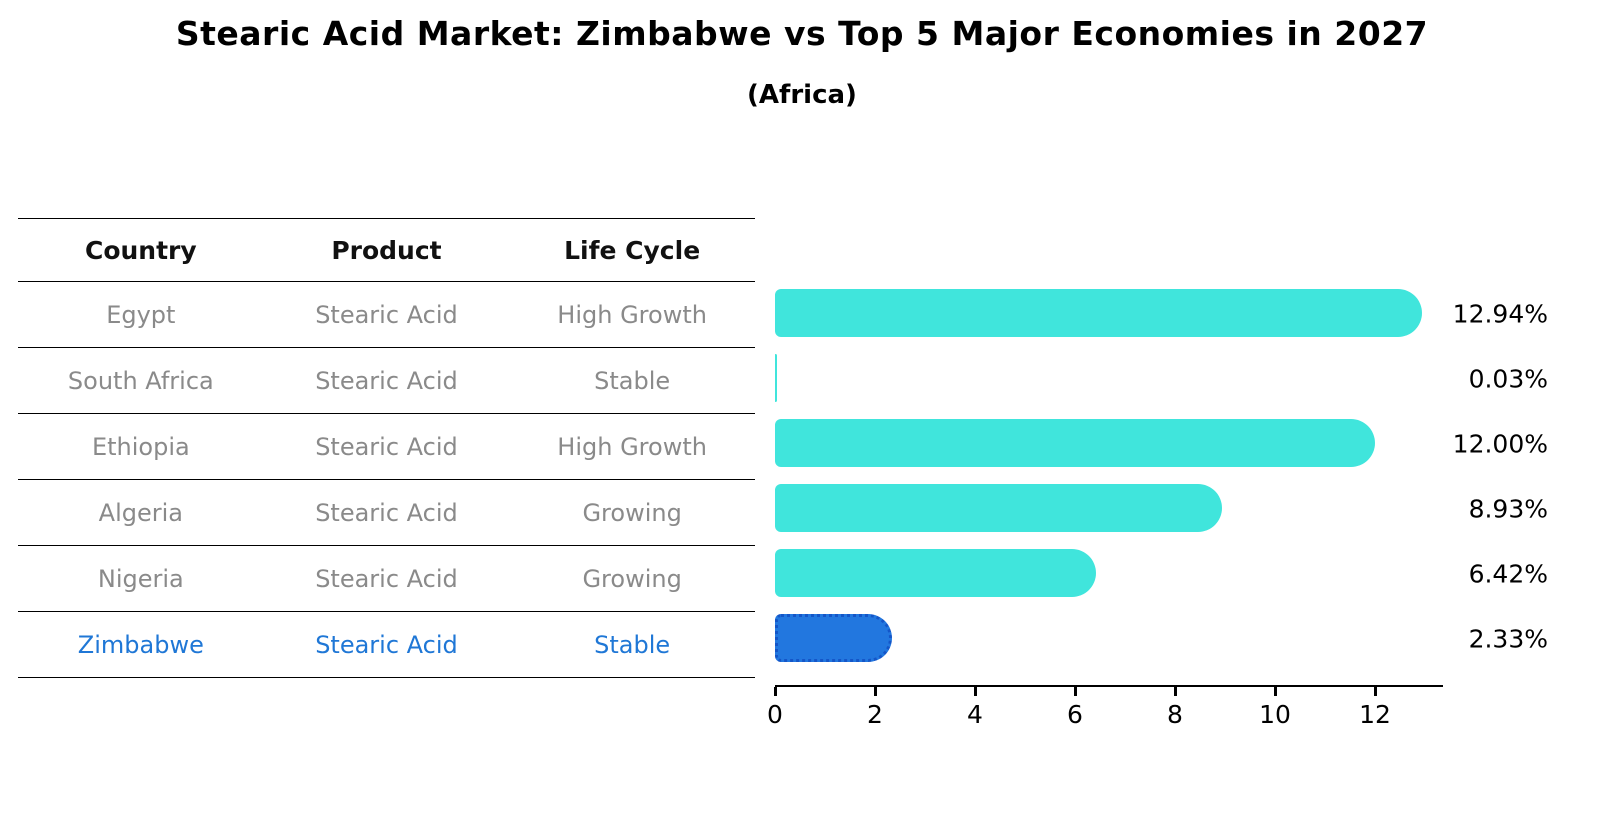 The height and width of the screenshot is (823, 1604). What do you see at coordinates (802, 95) in the screenshot?
I see `chart-subtitle: (Africa)` at bounding box center [802, 95].